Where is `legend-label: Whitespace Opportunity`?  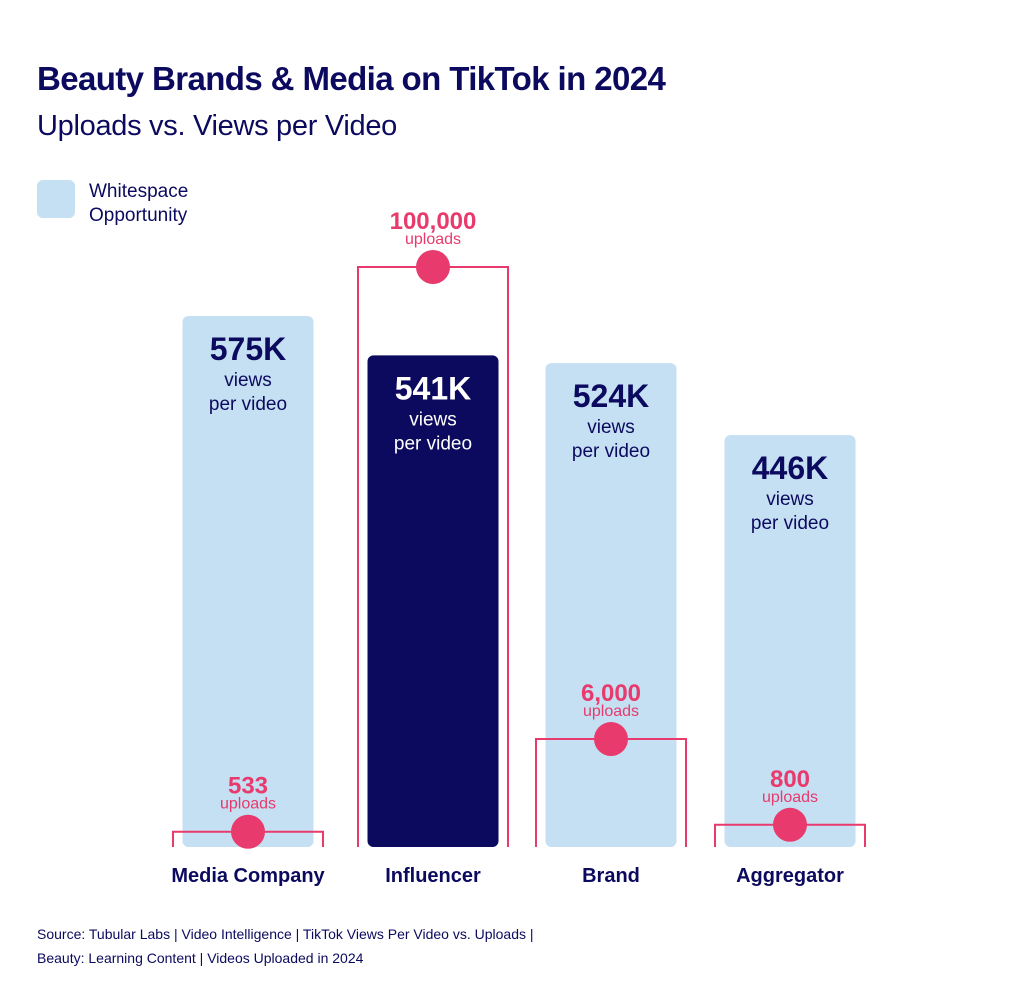
legend-label: Whitespace Opportunity is located at coordinates (139, 203).